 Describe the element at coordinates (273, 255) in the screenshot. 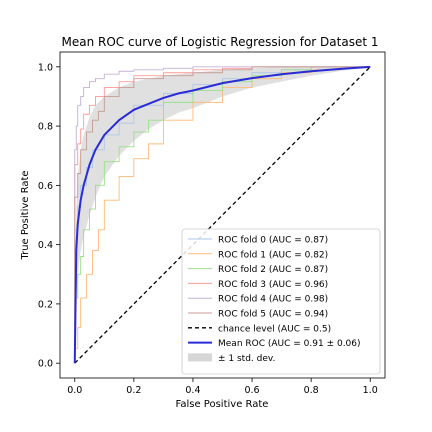

I see `legend-label: ROC fold 1 (AUC = 0.82)` at that location.